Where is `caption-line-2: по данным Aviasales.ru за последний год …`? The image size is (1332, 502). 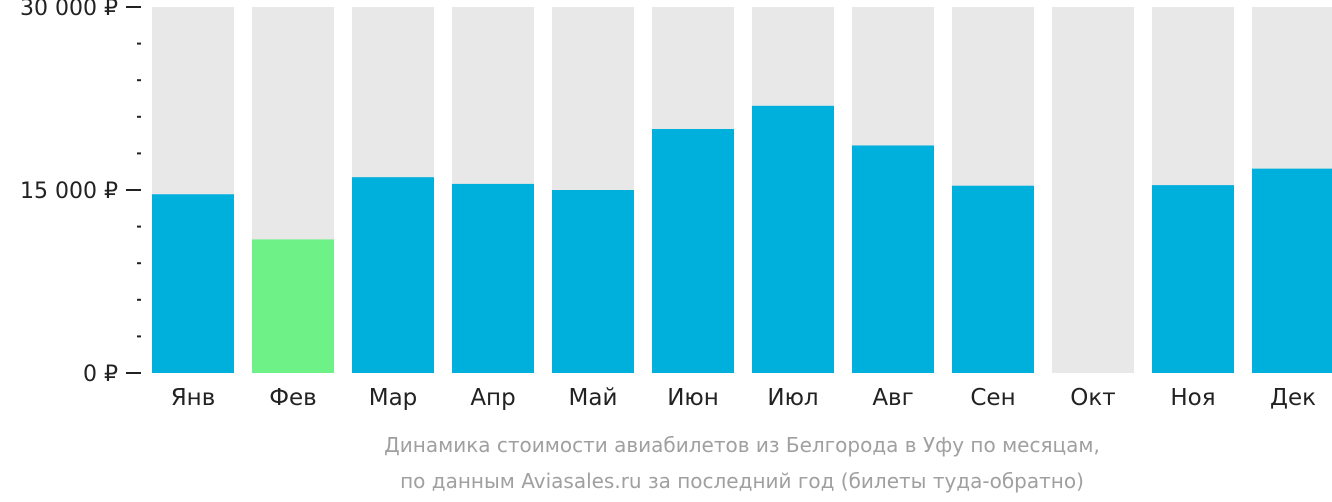 caption-line-2: по данным Aviasales.ru за последний год … is located at coordinates (742, 481).